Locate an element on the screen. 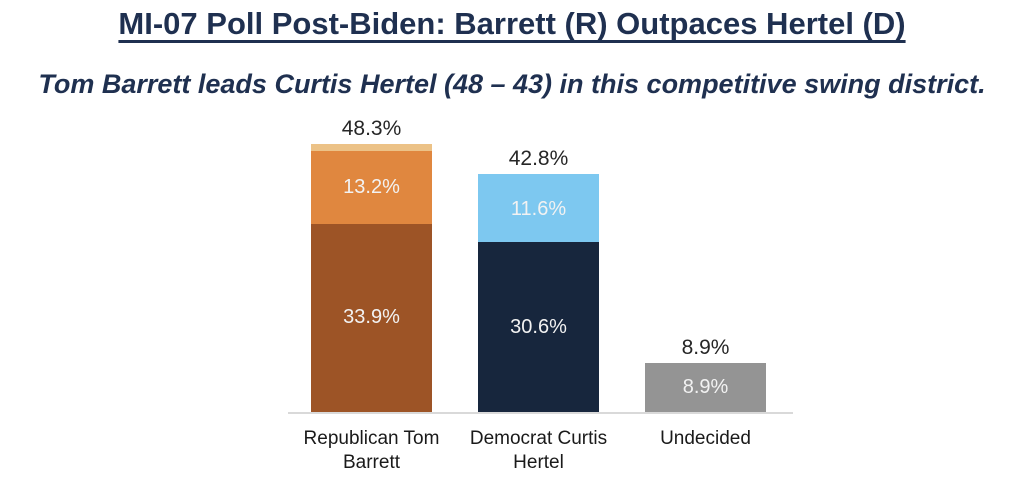  bar-segment: 30.6% is located at coordinates (538, 327).